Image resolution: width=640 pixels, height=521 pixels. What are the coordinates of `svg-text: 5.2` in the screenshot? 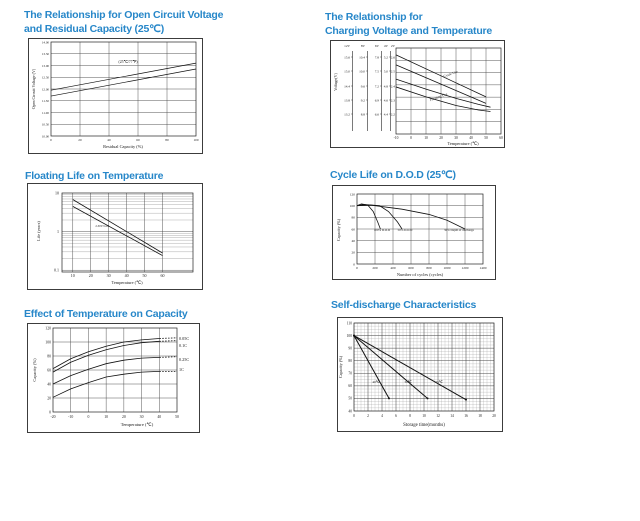 It's located at (386, 57).